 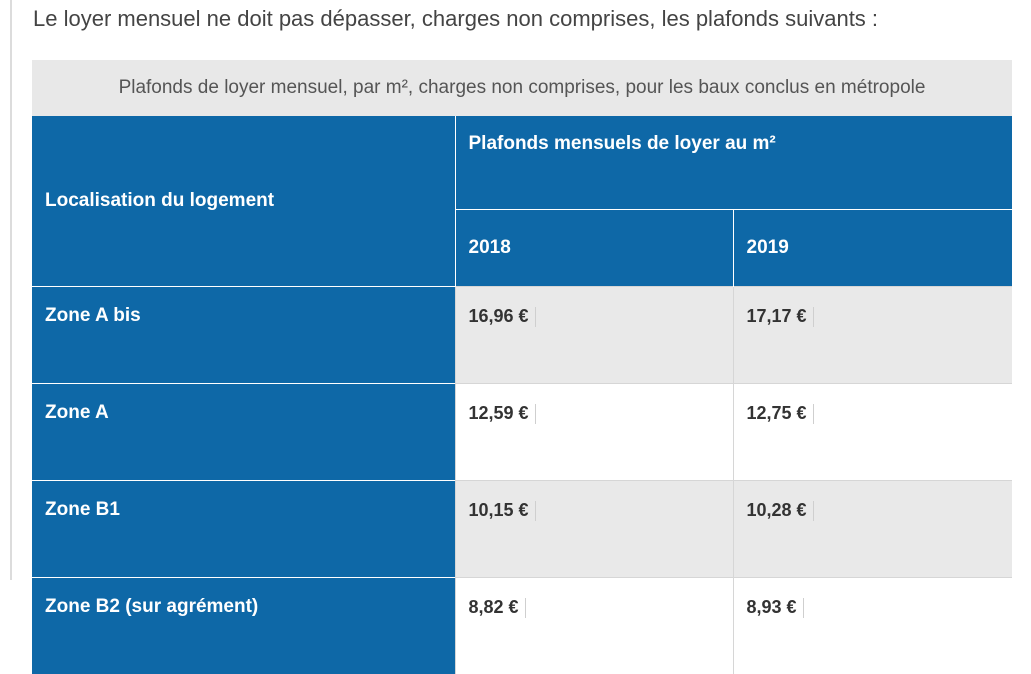 What do you see at coordinates (243, 529) in the screenshot?
I see `zone-label: Zone B1` at bounding box center [243, 529].